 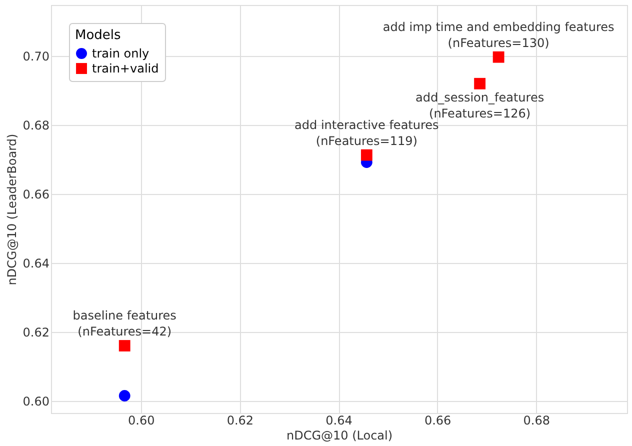 I want to click on x-axis-title: nDCG@10 (Local), so click(x=339, y=435).